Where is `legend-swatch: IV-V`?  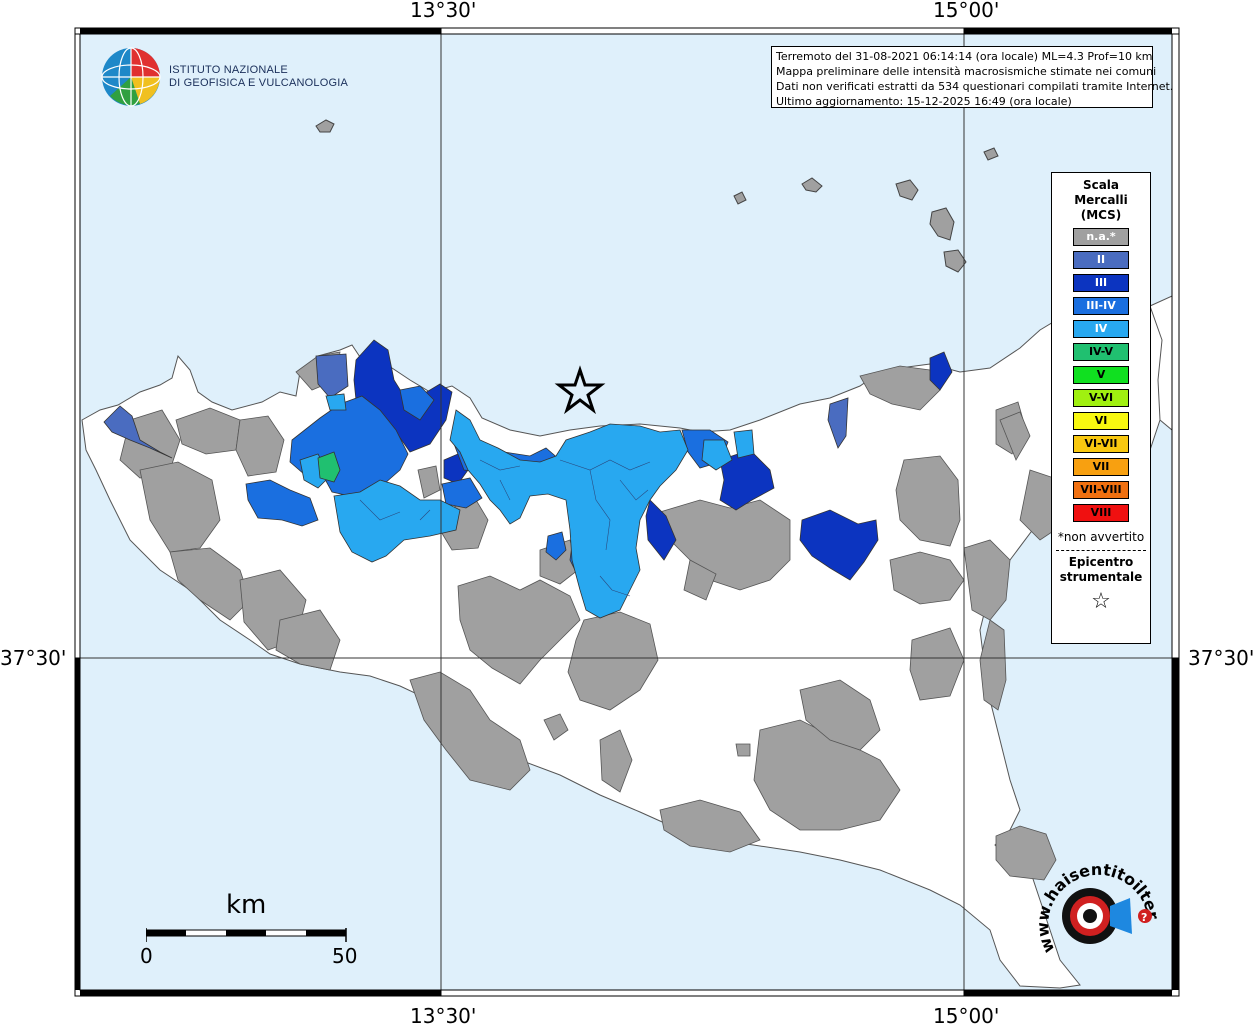 legend-swatch: IV-V is located at coordinates (1101, 352).